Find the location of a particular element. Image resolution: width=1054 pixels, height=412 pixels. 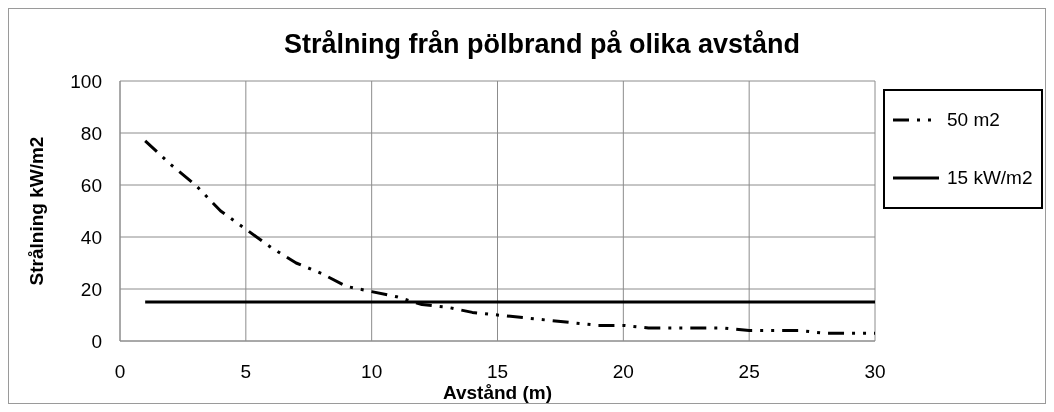

x-tick-label: 25 is located at coordinates (749, 372).